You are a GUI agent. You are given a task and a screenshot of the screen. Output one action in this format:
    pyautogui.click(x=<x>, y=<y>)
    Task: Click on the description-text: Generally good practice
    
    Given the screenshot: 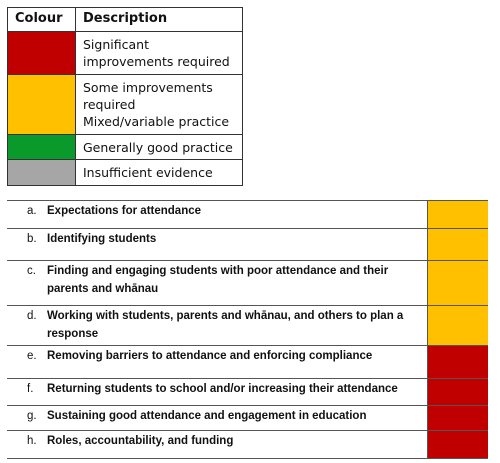 What is the action you would take?
    pyautogui.click(x=158, y=147)
    